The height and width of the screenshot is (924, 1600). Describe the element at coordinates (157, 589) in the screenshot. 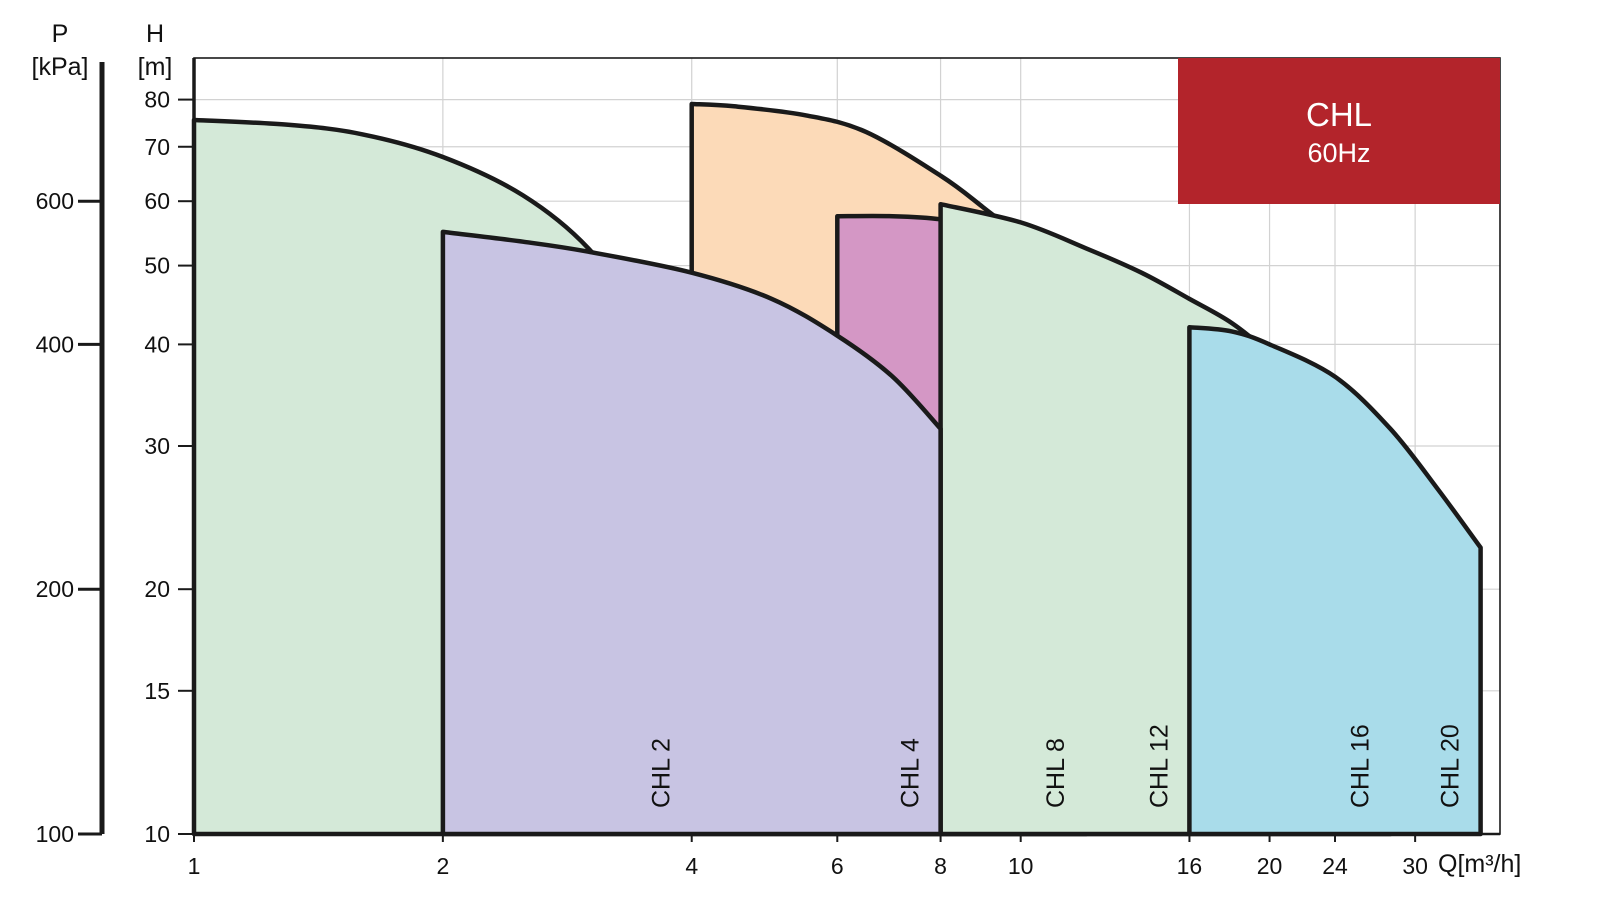

I see `y-tick-label: 20` at that location.